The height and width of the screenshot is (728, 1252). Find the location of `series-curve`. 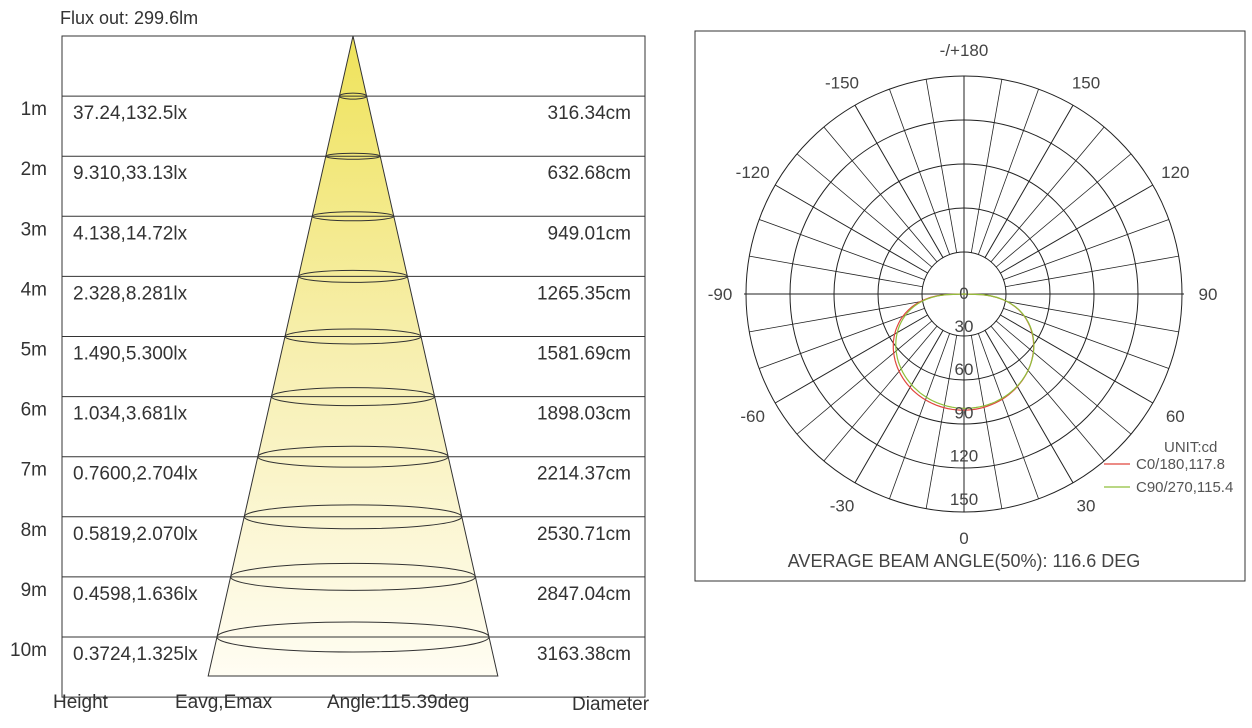

series-curve is located at coordinates (965, 351).